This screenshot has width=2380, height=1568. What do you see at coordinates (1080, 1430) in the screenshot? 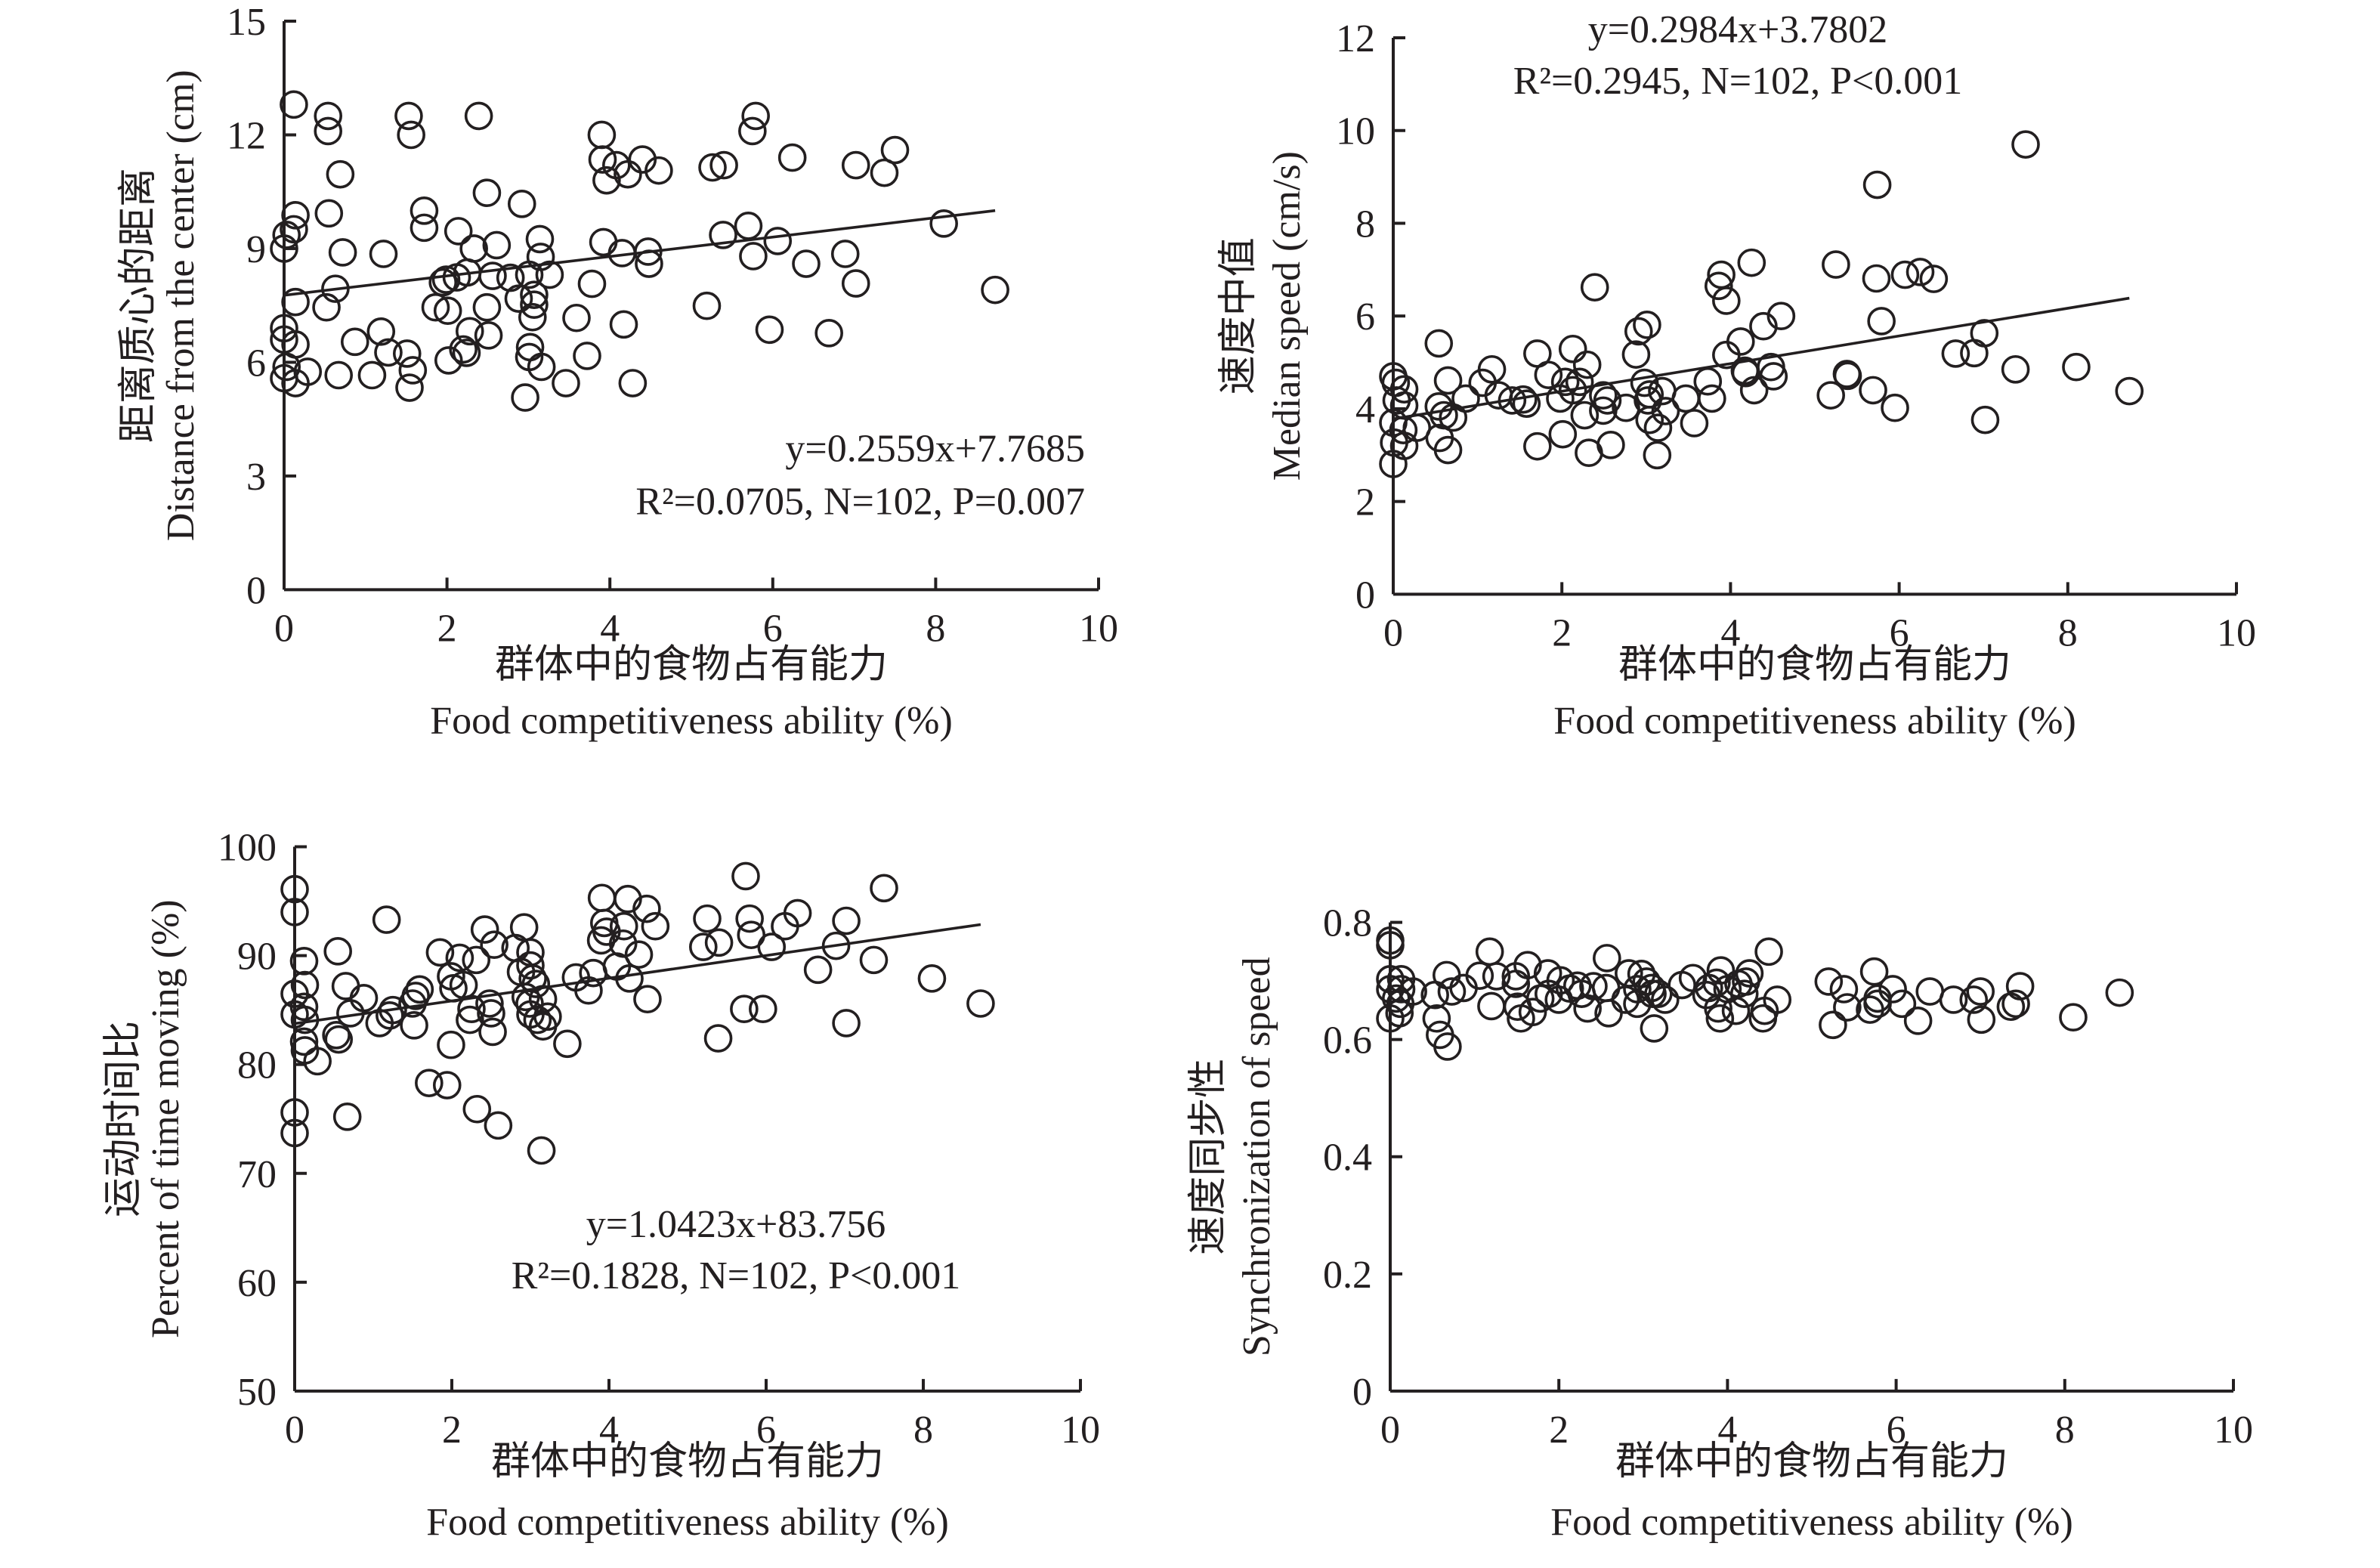
I see `x-tick-label: 10` at bounding box center [1080, 1430].